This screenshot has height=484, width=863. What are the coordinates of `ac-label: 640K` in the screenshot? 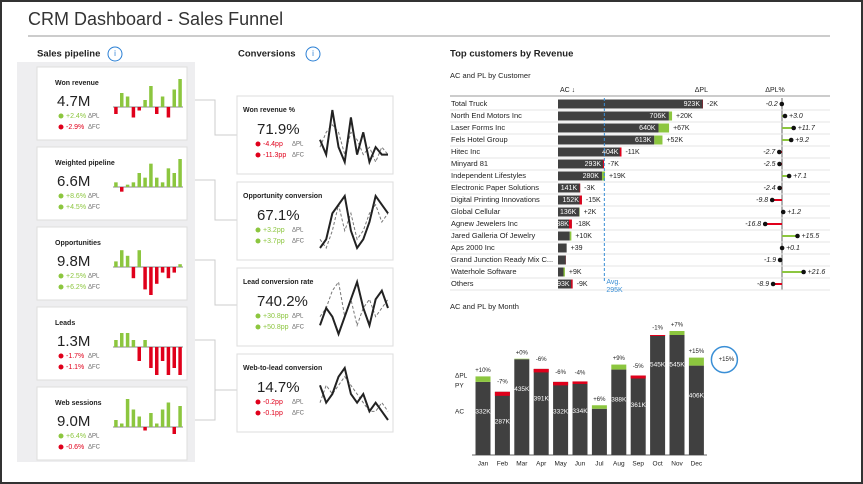 It's located at (647, 128).